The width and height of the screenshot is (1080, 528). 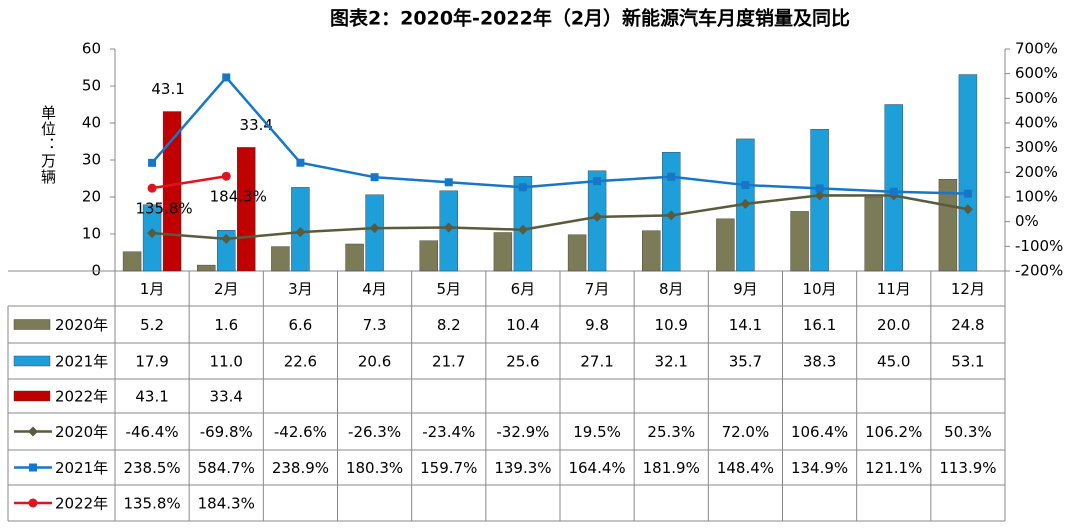 What do you see at coordinates (522, 325) in the screenshot?
I see `table-cell: 10.4` at bounding box center [522, 325].